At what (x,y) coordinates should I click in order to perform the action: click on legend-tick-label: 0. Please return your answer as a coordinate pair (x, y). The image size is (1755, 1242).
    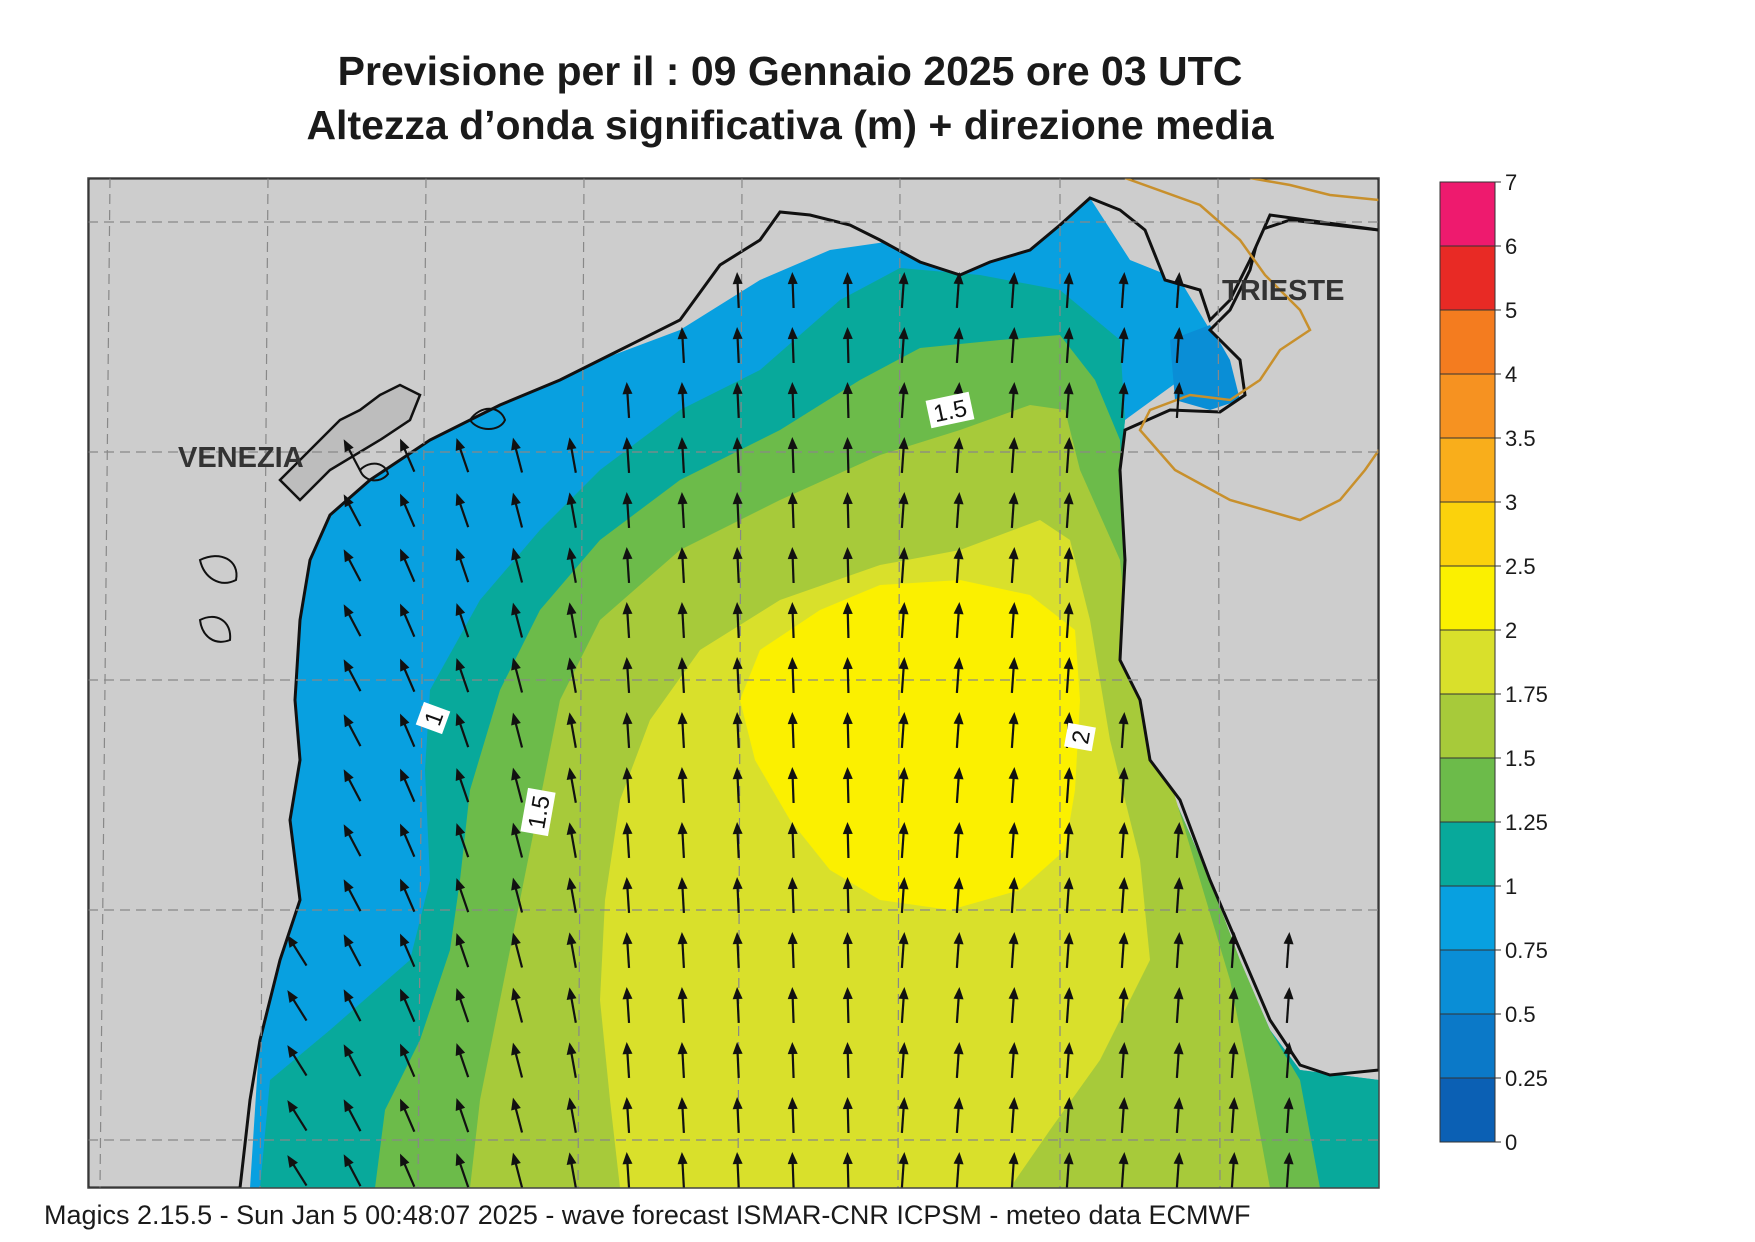
    Looking at the image, I should click on (1511, 1142).